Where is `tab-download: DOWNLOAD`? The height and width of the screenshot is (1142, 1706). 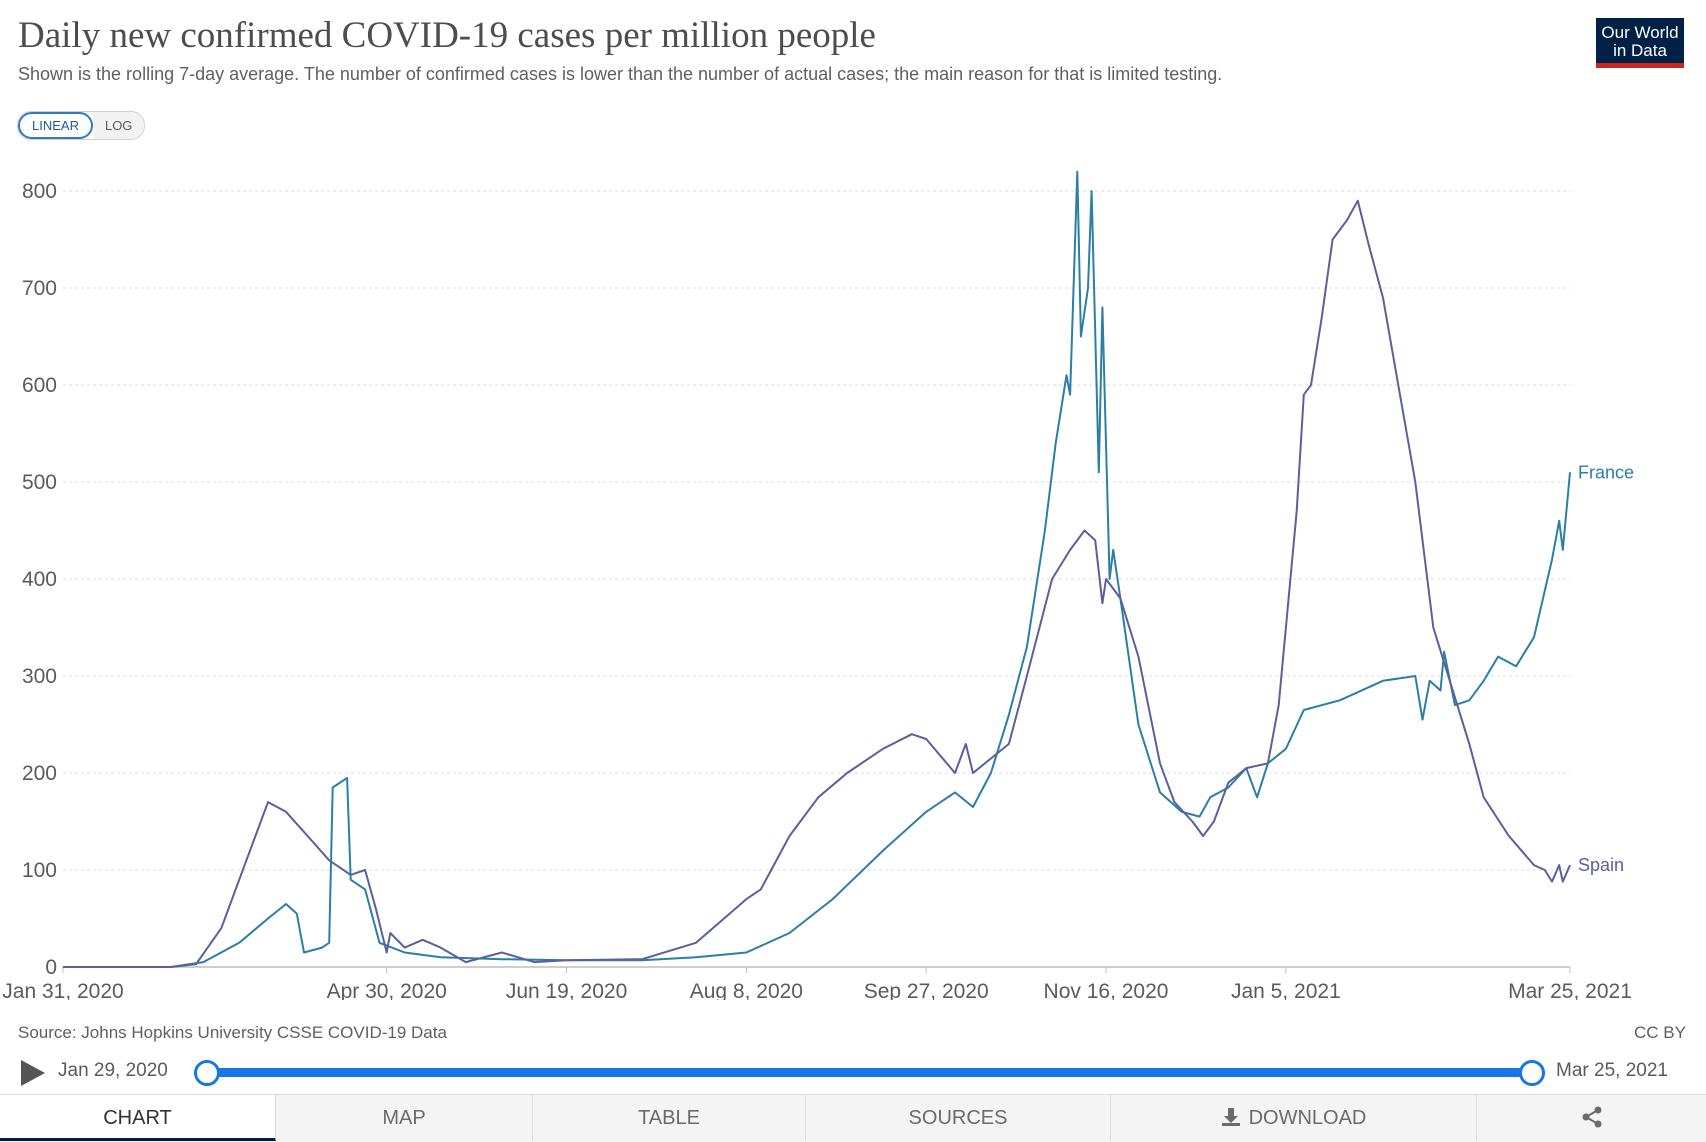 tab-download: DOWNLOAD is located at coordinates (1294, 1118).